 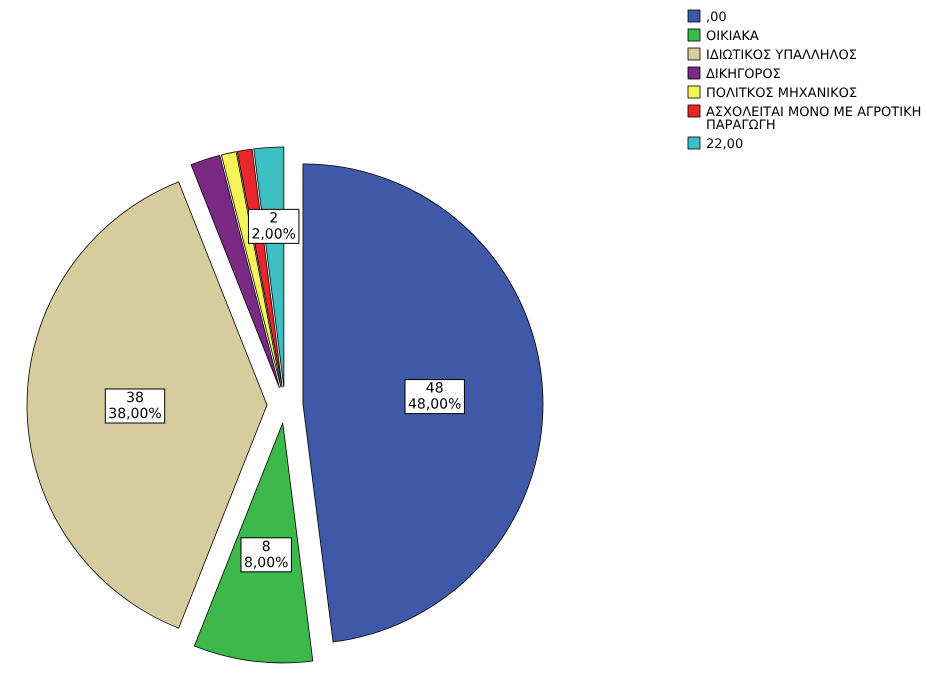 What do you see at coordinates (135, 406) in the screenshot?
I see `data-label: 38 38,00%` at bounding box center [135, 406].